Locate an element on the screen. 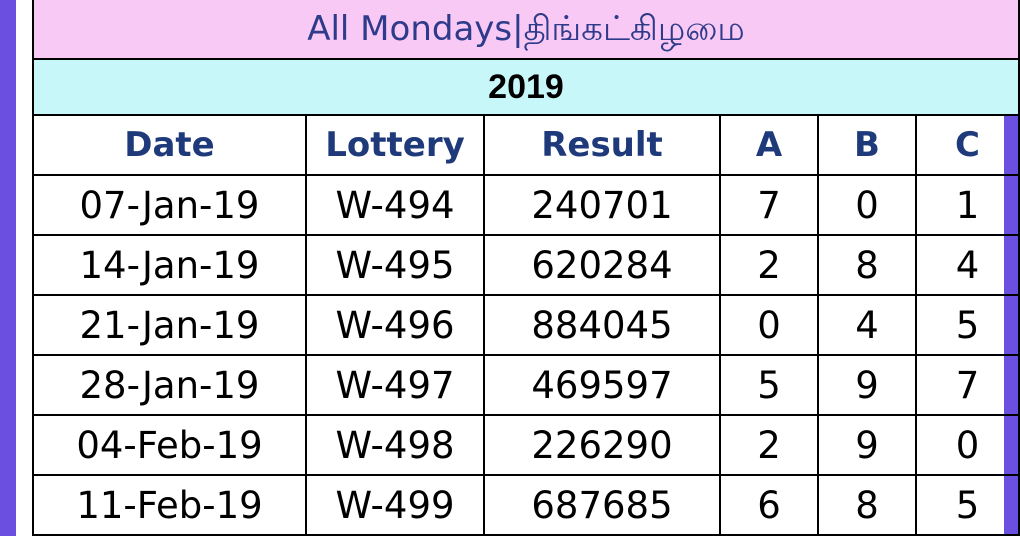  cell-result: 240701 is located at coordinates (602, 205).